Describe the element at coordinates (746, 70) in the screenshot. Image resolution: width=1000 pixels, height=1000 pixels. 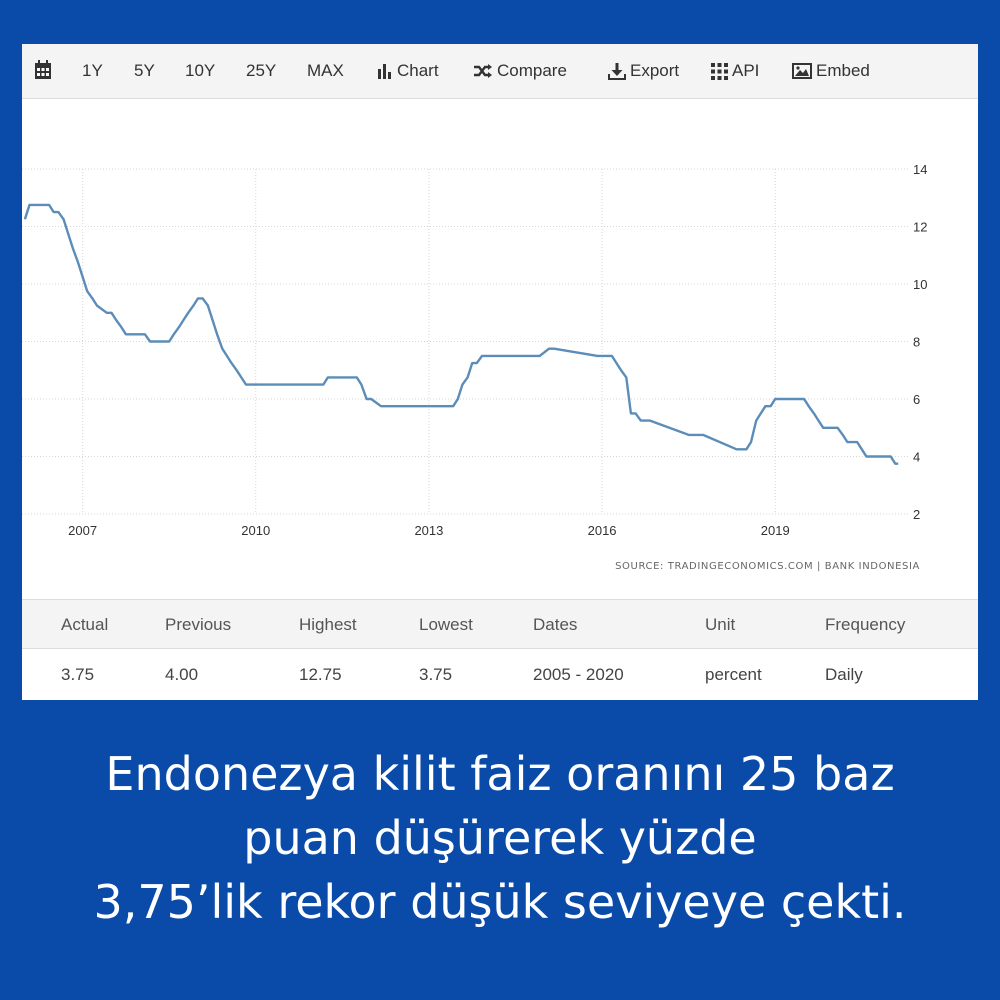
I see `api-label: API` at that location.